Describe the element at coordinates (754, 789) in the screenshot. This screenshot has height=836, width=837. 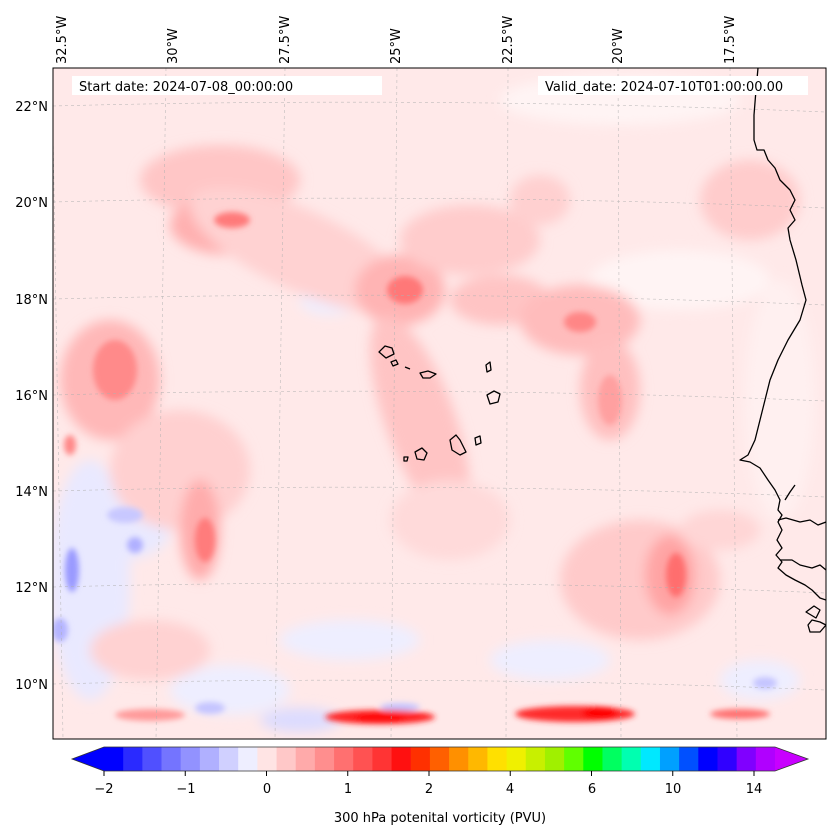
I see `colorbar-tick-label: 14` at that location.